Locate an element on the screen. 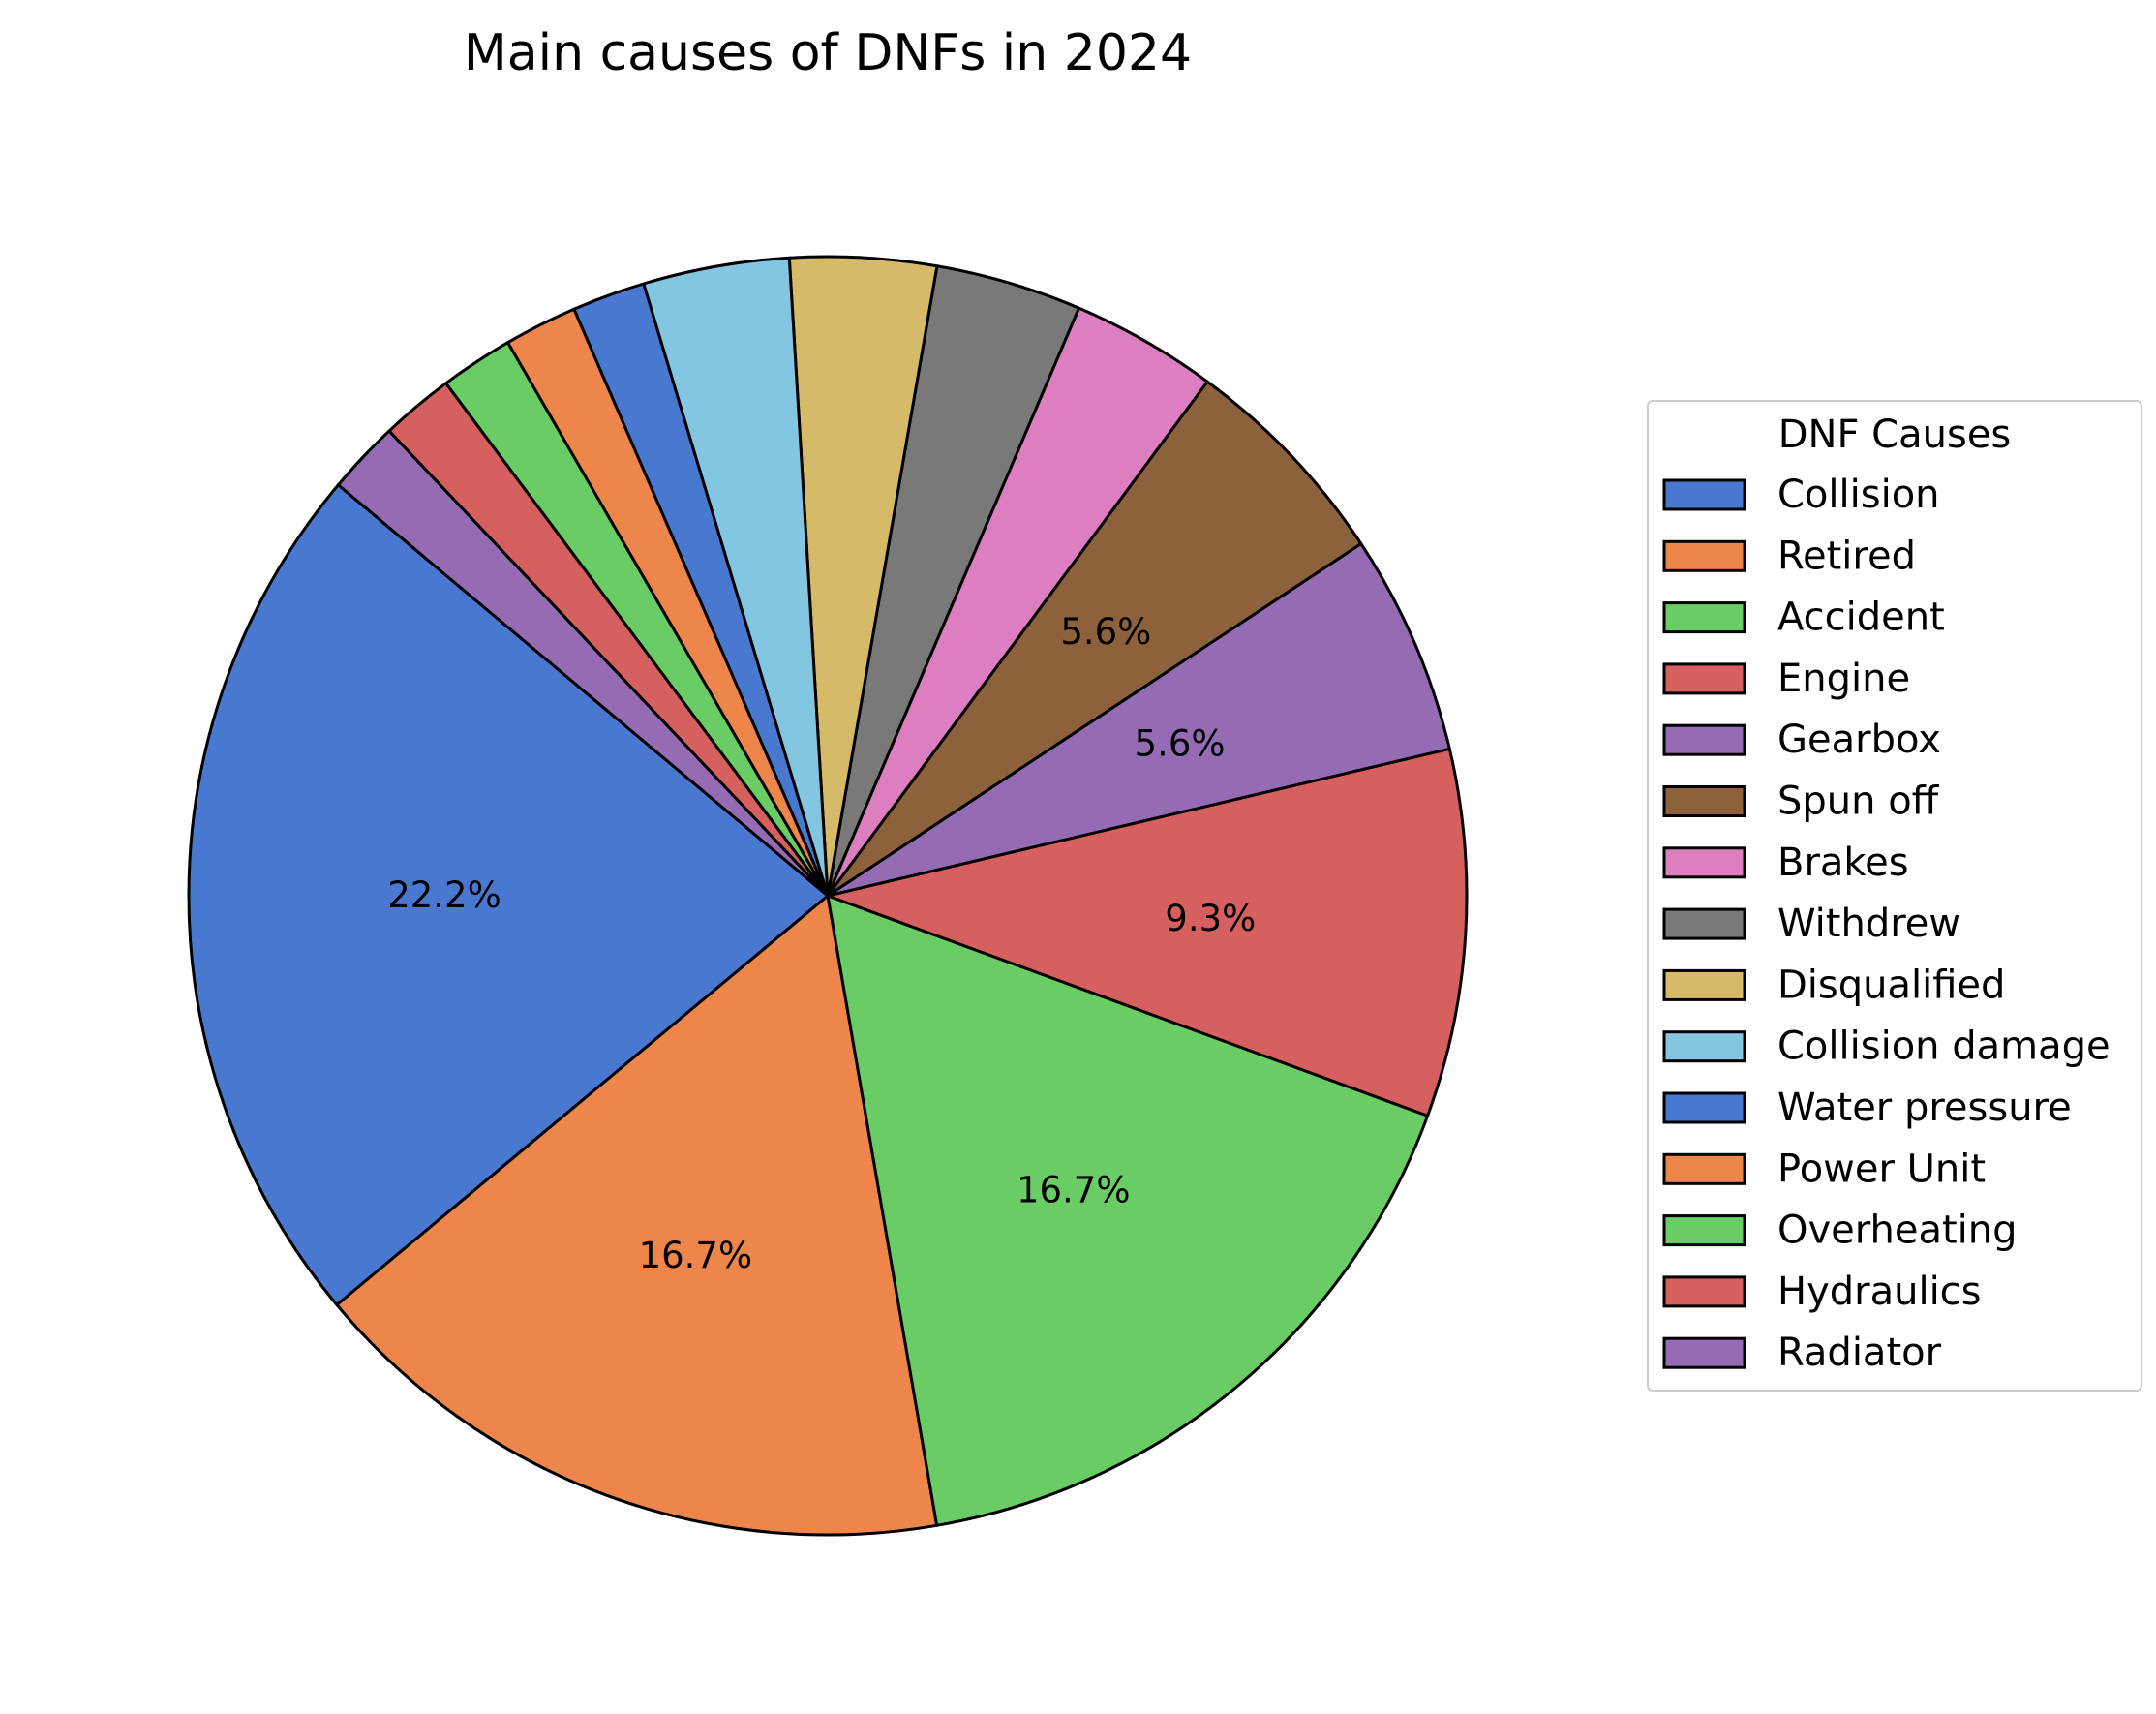  pie-slice-collision is located at coordinates (509, 894).